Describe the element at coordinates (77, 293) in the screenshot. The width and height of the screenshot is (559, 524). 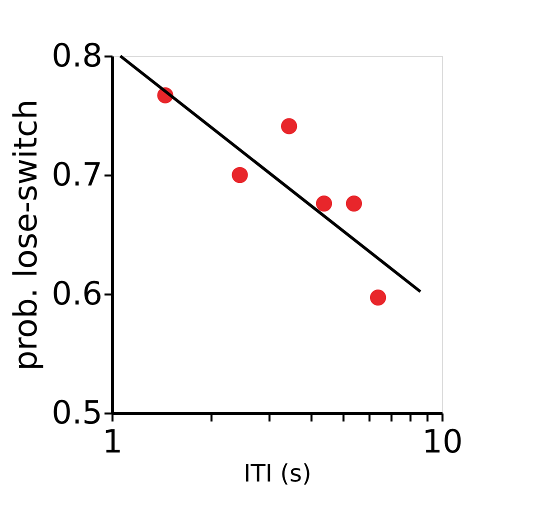
I see `y-tick-label: 0.6` at that location.